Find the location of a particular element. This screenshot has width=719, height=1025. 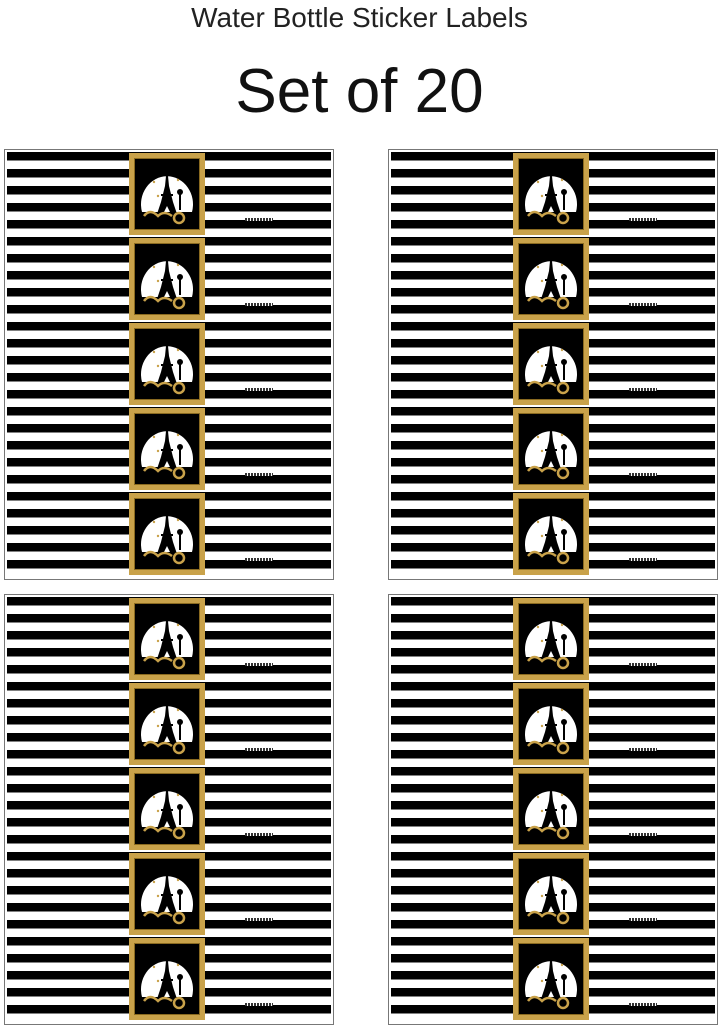

subtitle: Water Bottle Sticker Labels is located at coordinates (359, 17).